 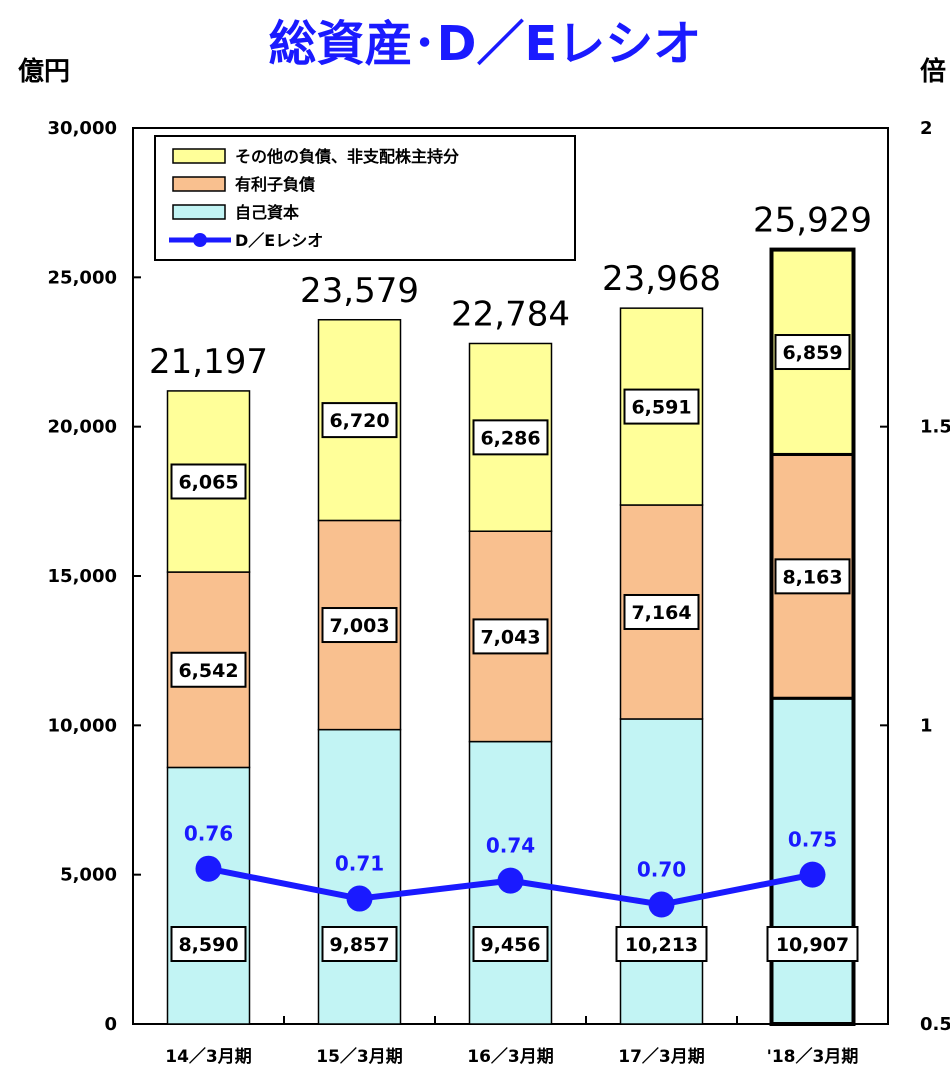 I want to click on legend-label: 自己資本, so click(x=267, y=212).